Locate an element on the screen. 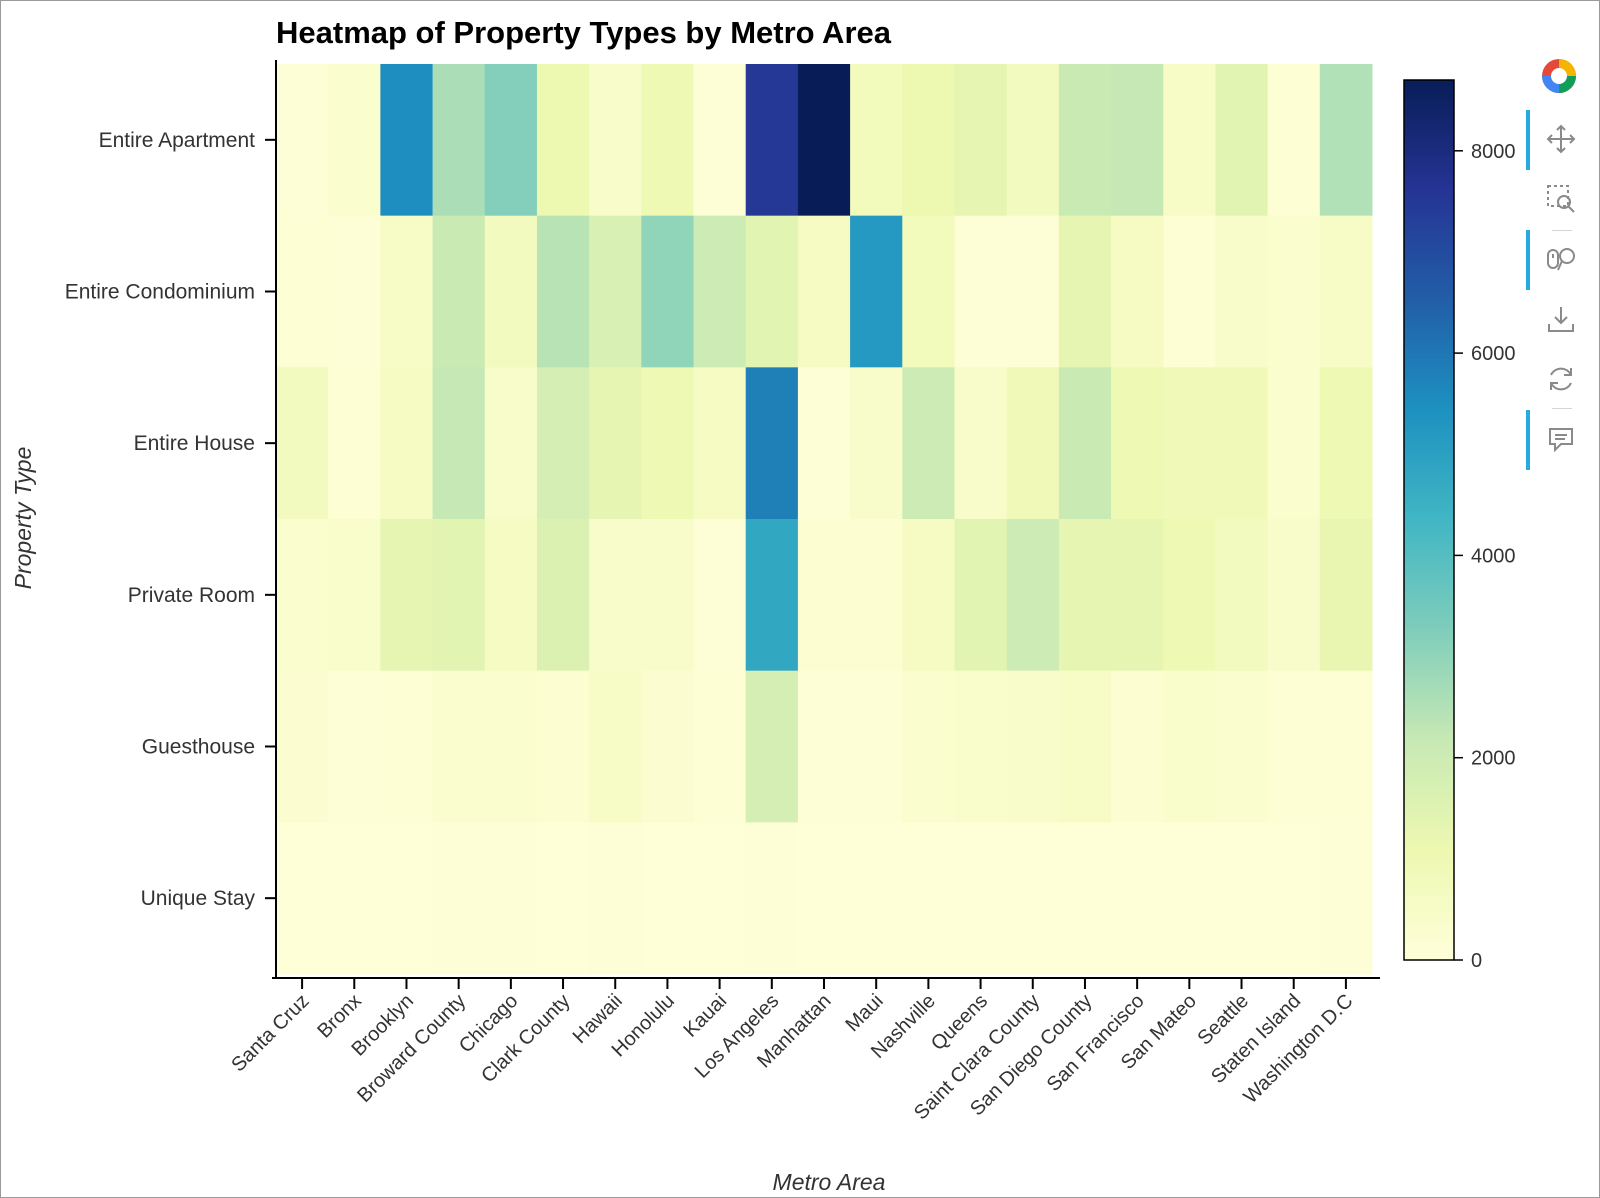 This screenshot has height=1198, width=1600. pan-tool-button is located at coordinates (1559, 140).